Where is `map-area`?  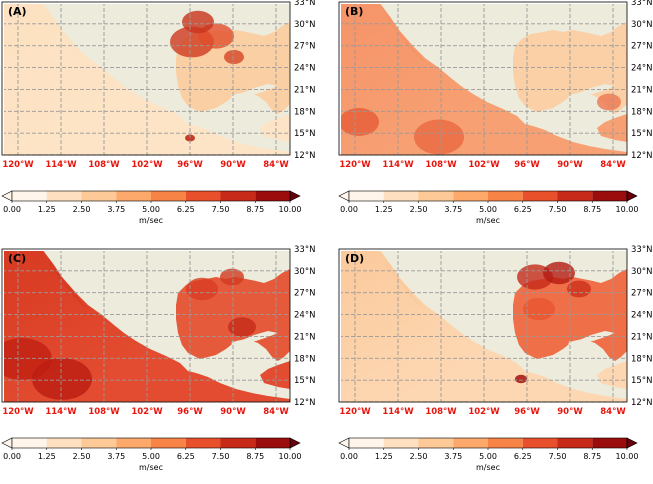
map-area is located at coordinates (147, 80).